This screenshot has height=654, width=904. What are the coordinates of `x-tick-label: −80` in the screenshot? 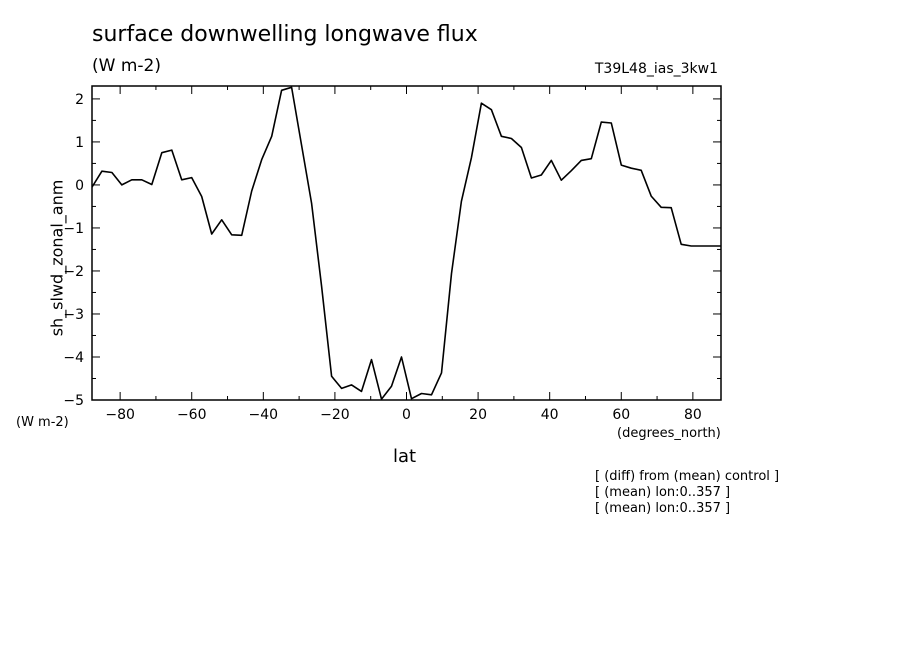 It's located at (120, 415).